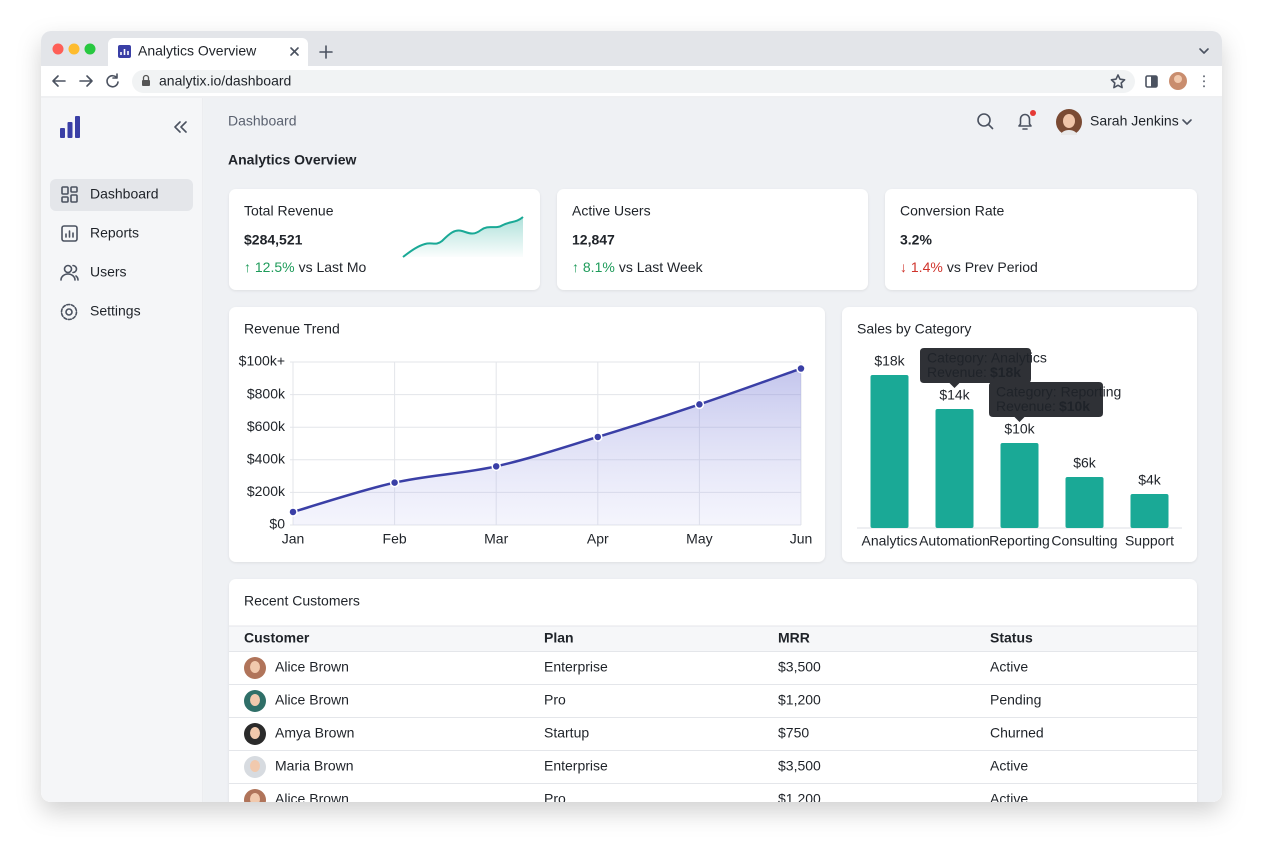 Image resolution: width=1264 pixels, height=848 pixels. I want to click on breadcrumb: Dashboard, so click(262, 121).